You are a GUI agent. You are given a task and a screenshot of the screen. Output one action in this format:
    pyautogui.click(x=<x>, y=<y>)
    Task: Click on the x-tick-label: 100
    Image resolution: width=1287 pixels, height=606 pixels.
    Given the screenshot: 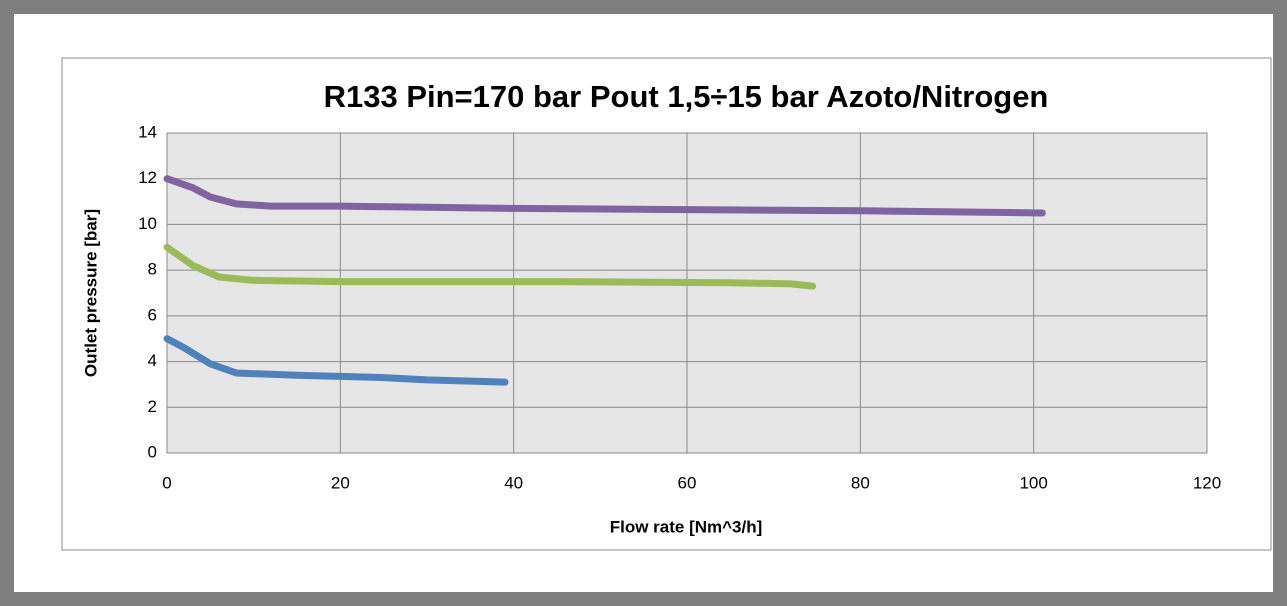 What is the action you would take?
    pyautogui.click(x=1033, y=482)
    